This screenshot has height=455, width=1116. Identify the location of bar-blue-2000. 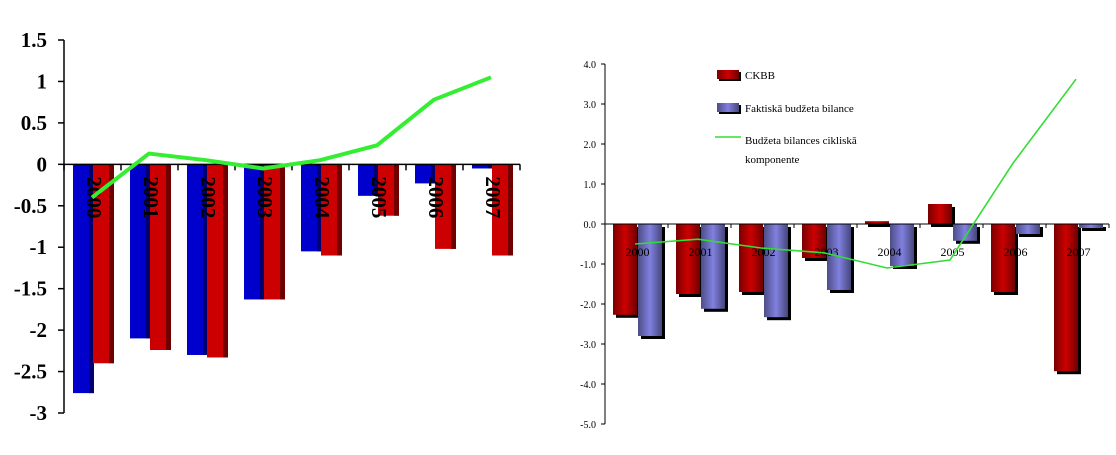
(83, 279).